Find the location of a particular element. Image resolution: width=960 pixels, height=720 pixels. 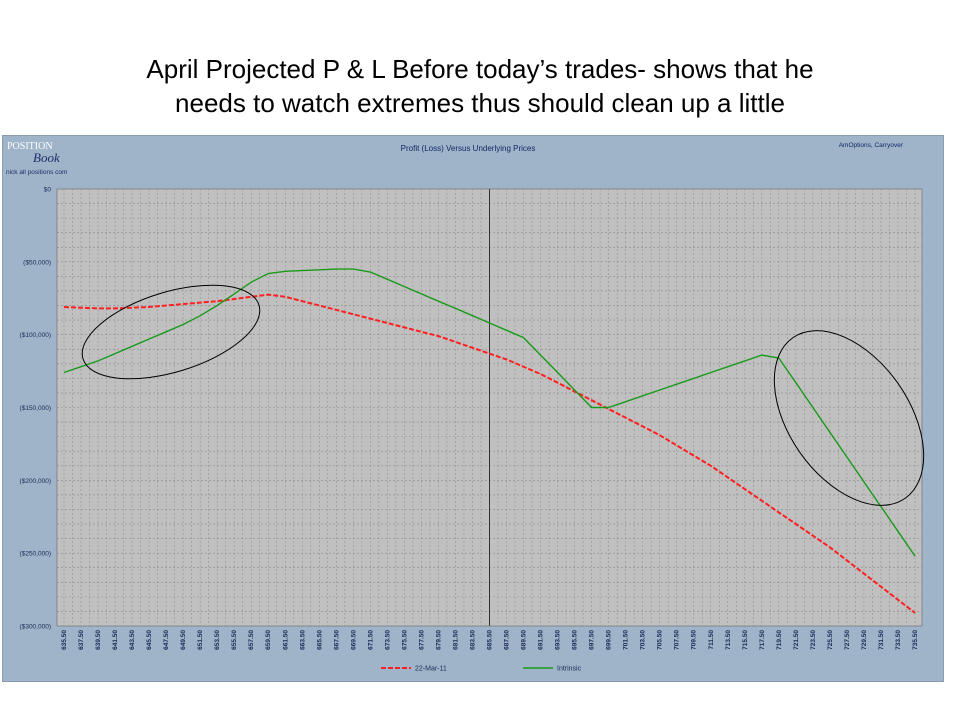

annotation-ellipse-right is located at coordinates (849, 418).